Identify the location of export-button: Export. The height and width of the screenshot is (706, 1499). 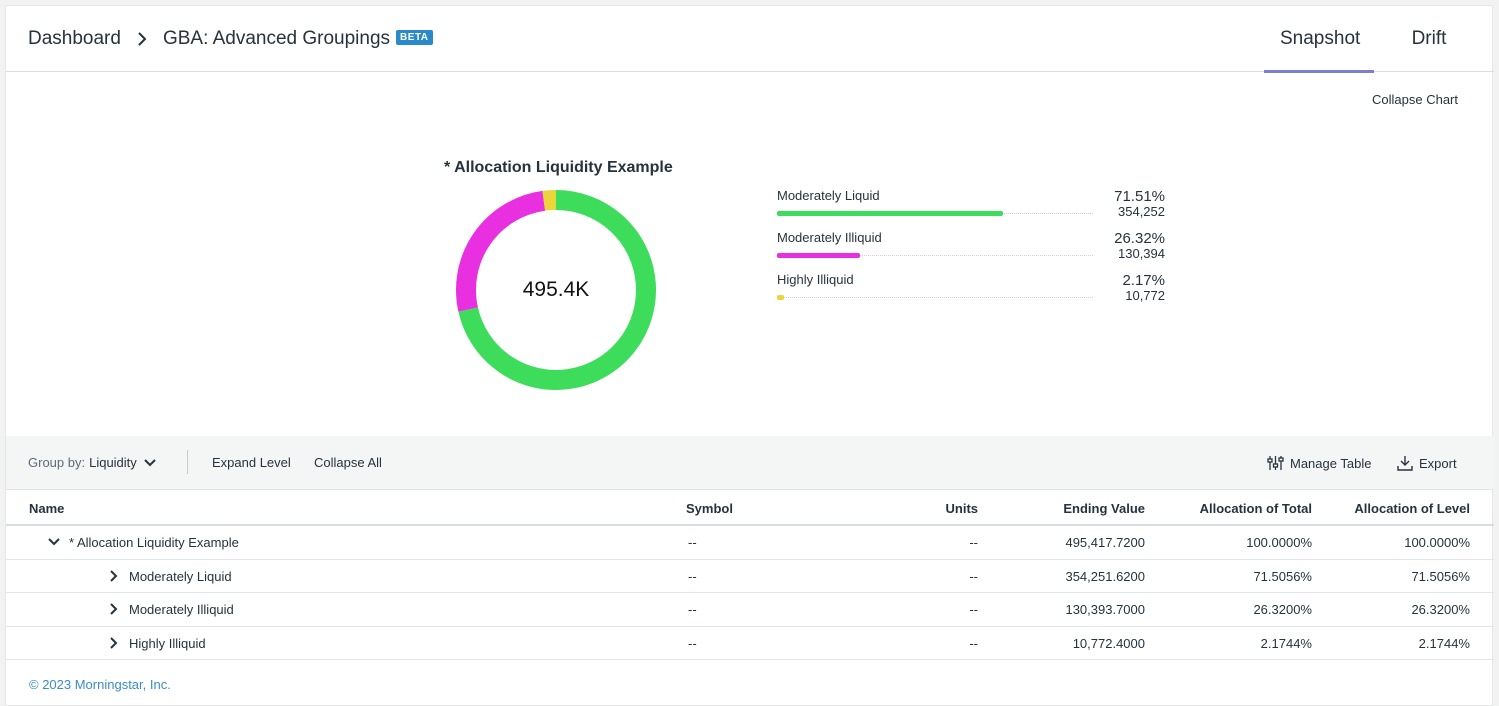
(1427, 463).